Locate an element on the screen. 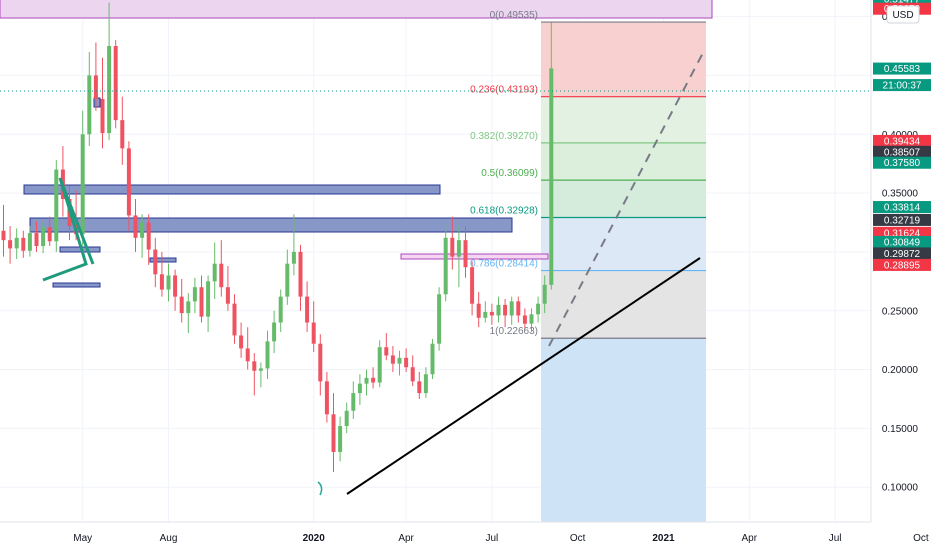  price-tag-label: 21:00:37 is located at coordinates (902, 86).